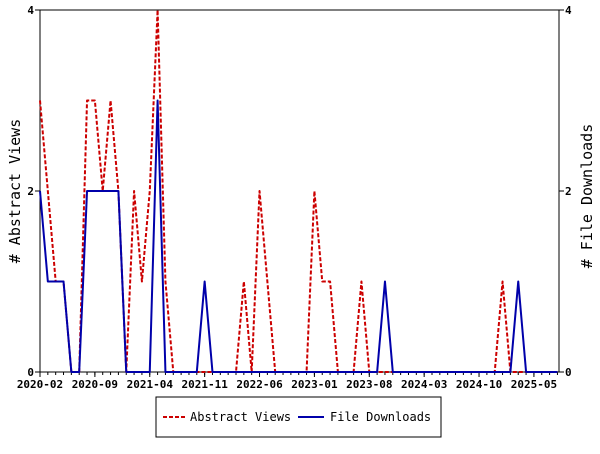 The height and width of the screenshot is (454, 600). Describe the element at coordinates (150, 384) in the screenshot. I see `x-tick-label-2: 2021-04` at that location.